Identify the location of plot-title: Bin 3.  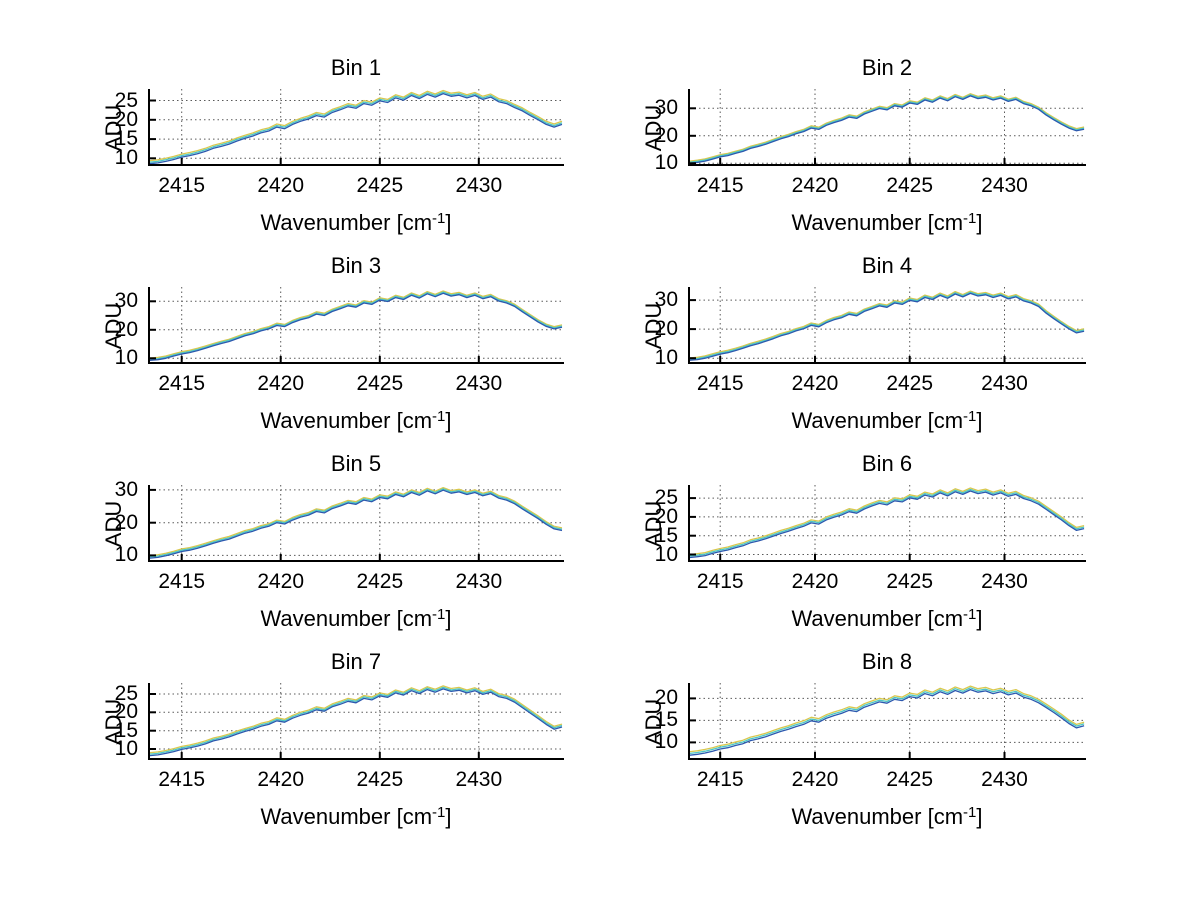
(356, 265).